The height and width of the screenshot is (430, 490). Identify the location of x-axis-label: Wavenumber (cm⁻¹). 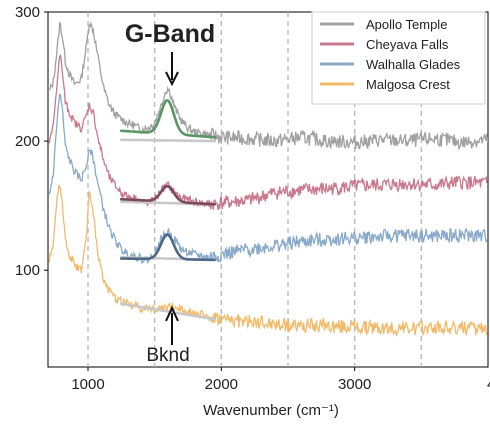
(271, 410).